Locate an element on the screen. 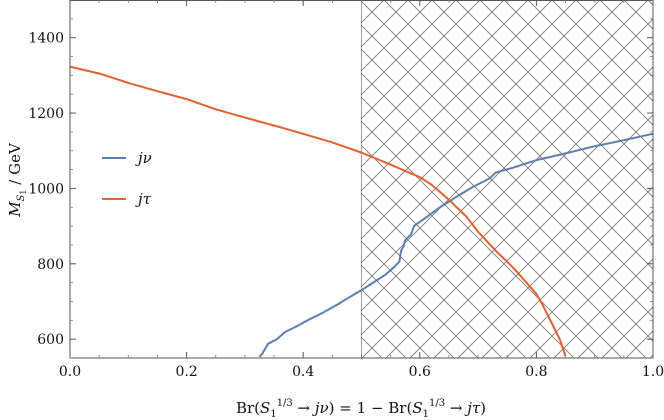  x-tick-label: 1.0 is located at coordinates (653, 372).